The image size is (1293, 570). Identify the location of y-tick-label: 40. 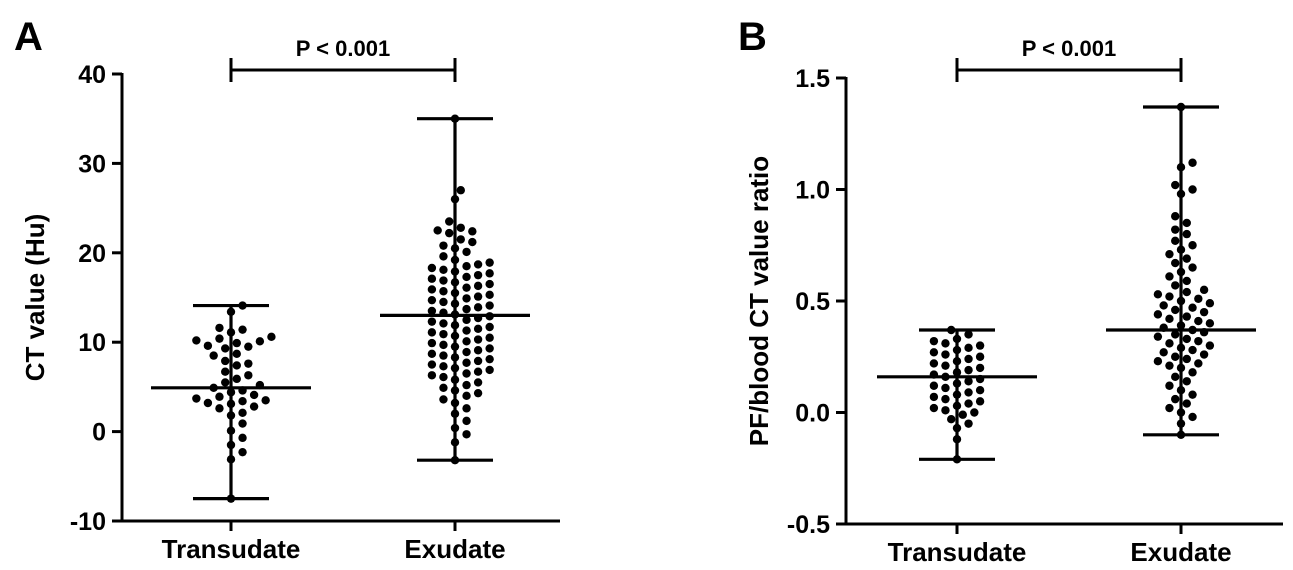
(92, 75).